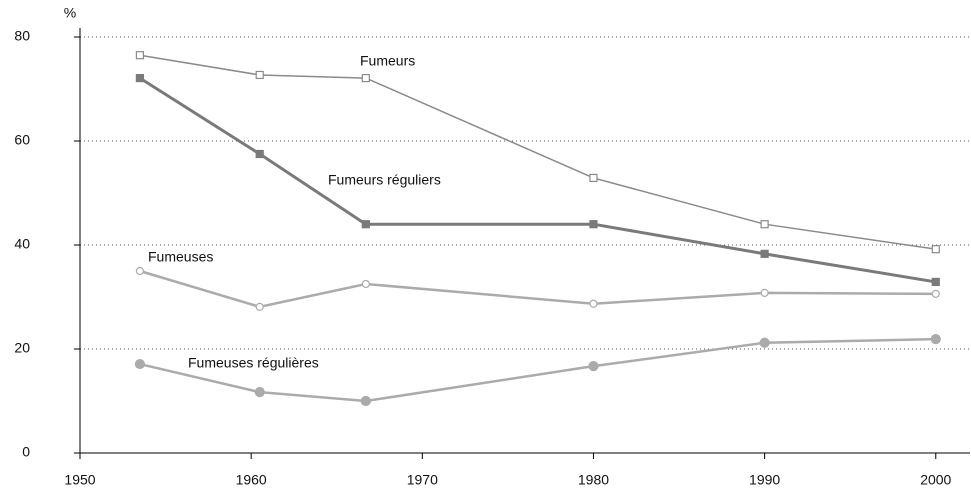 The height and width of the screenshot is (498, 971). I want to click on y-axis-label: %, so click(70, 13).